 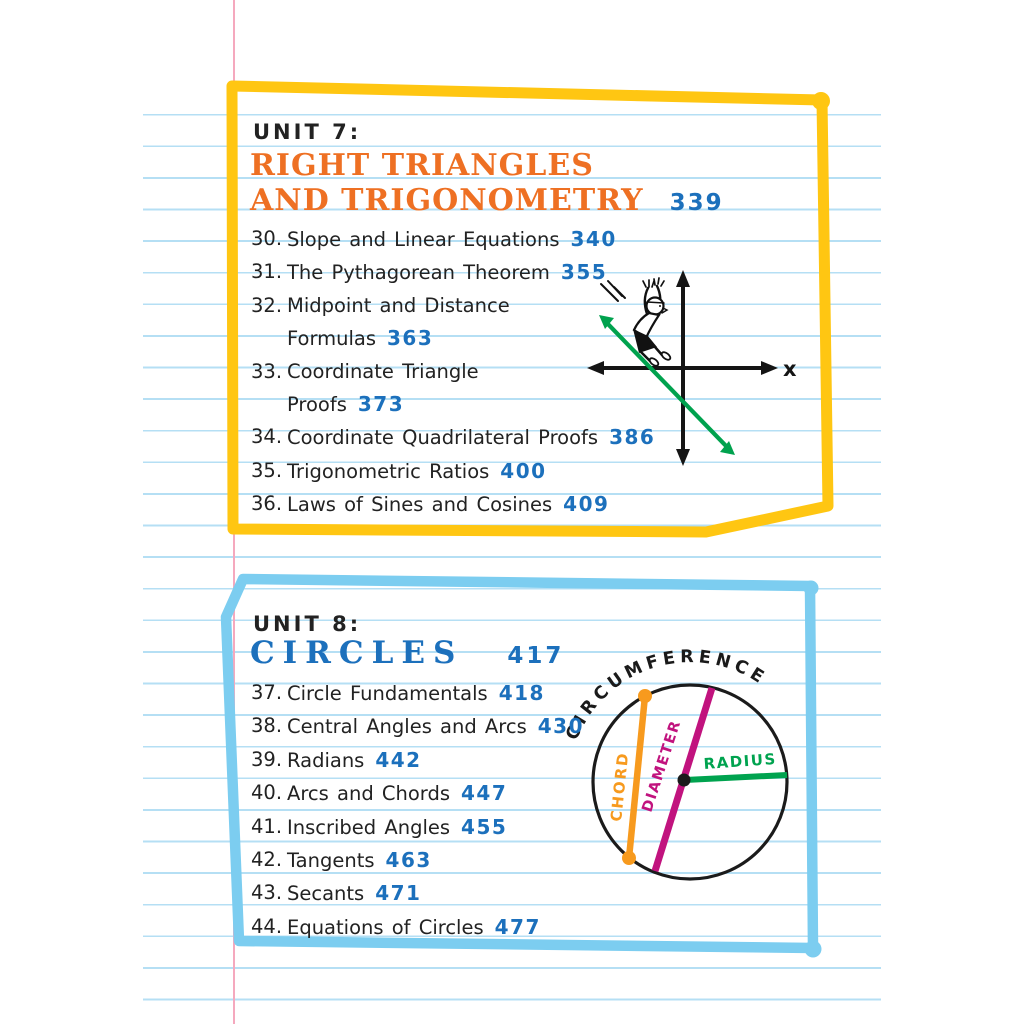 I want to click on chapter-number: 41., so click(x=267, y=826).